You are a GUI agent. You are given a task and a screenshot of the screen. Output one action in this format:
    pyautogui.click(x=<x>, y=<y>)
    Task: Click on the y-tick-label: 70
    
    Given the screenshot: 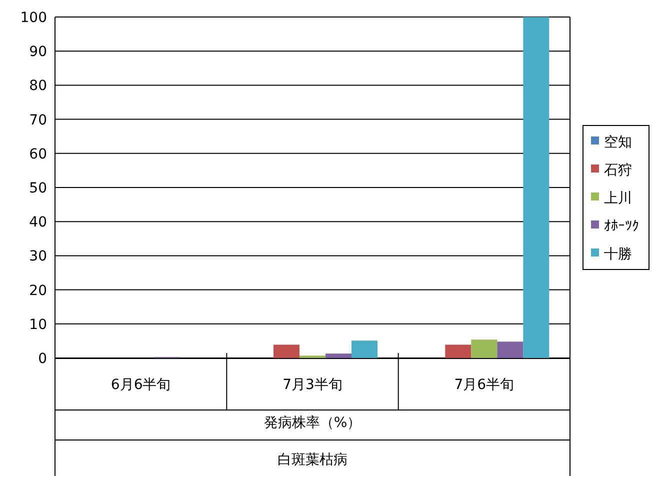 What is the action you would take?
    pyautogui.click(x=38, y=120)
    